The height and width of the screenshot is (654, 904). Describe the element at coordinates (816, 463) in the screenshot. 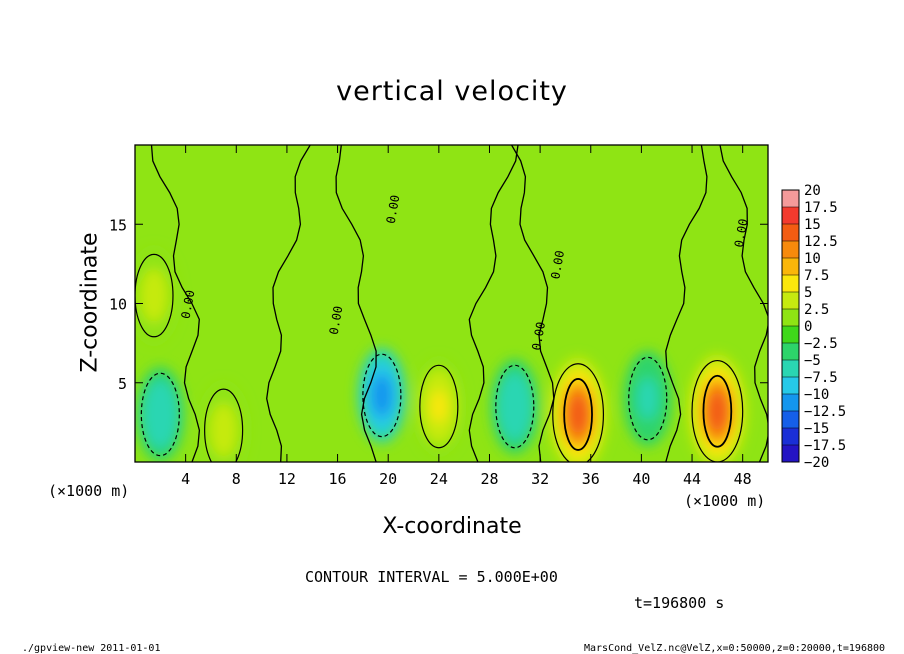

I see `colorbar-label-16: −20` at that location.